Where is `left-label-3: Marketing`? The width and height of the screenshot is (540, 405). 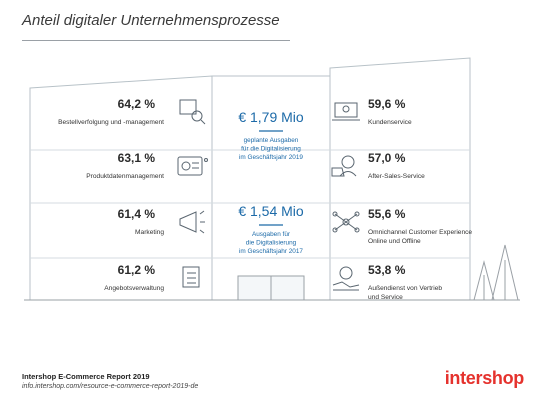 left-label-3: Marketing is located at coordinates (149, 232).